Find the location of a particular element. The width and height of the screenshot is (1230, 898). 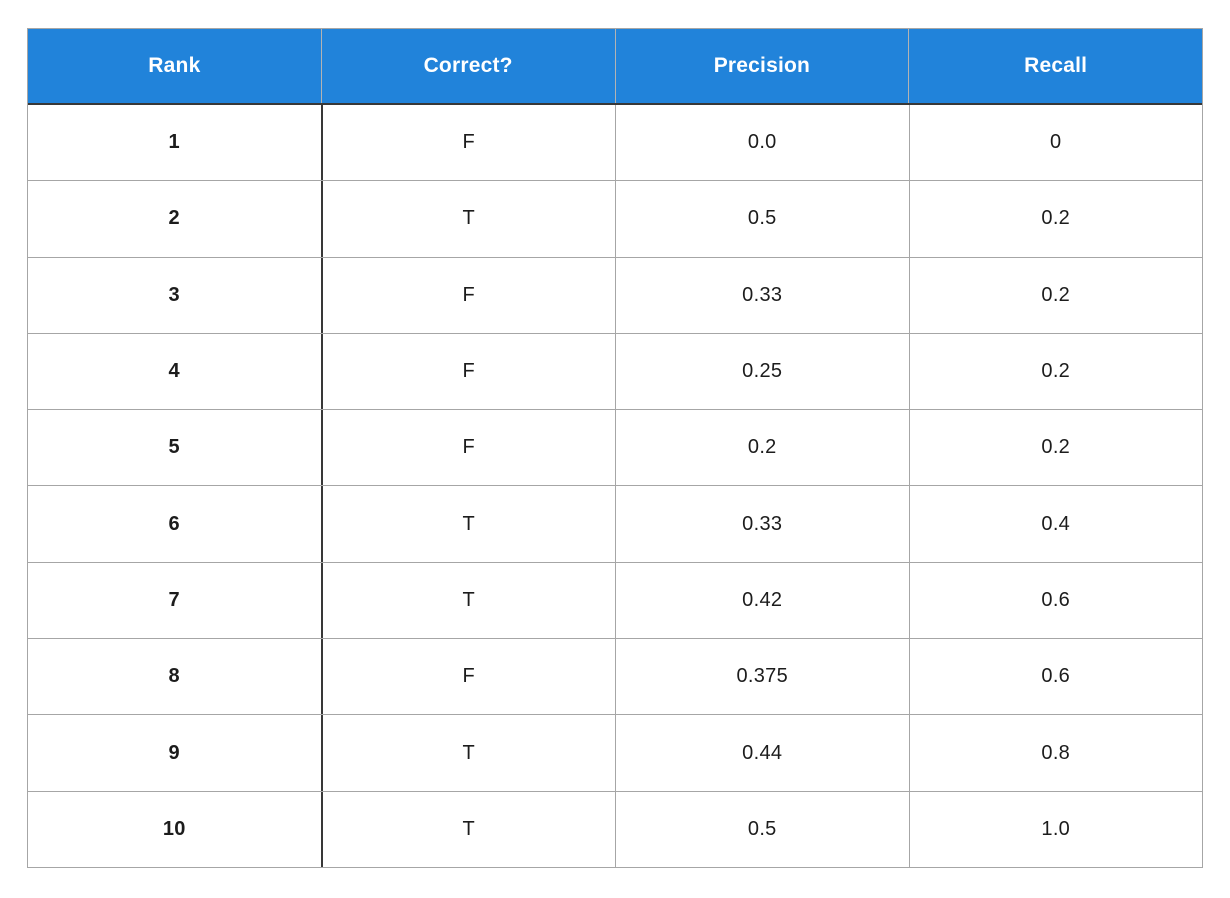

table-row: 1 F 0.0 0 is located at coordinates (615, 143).